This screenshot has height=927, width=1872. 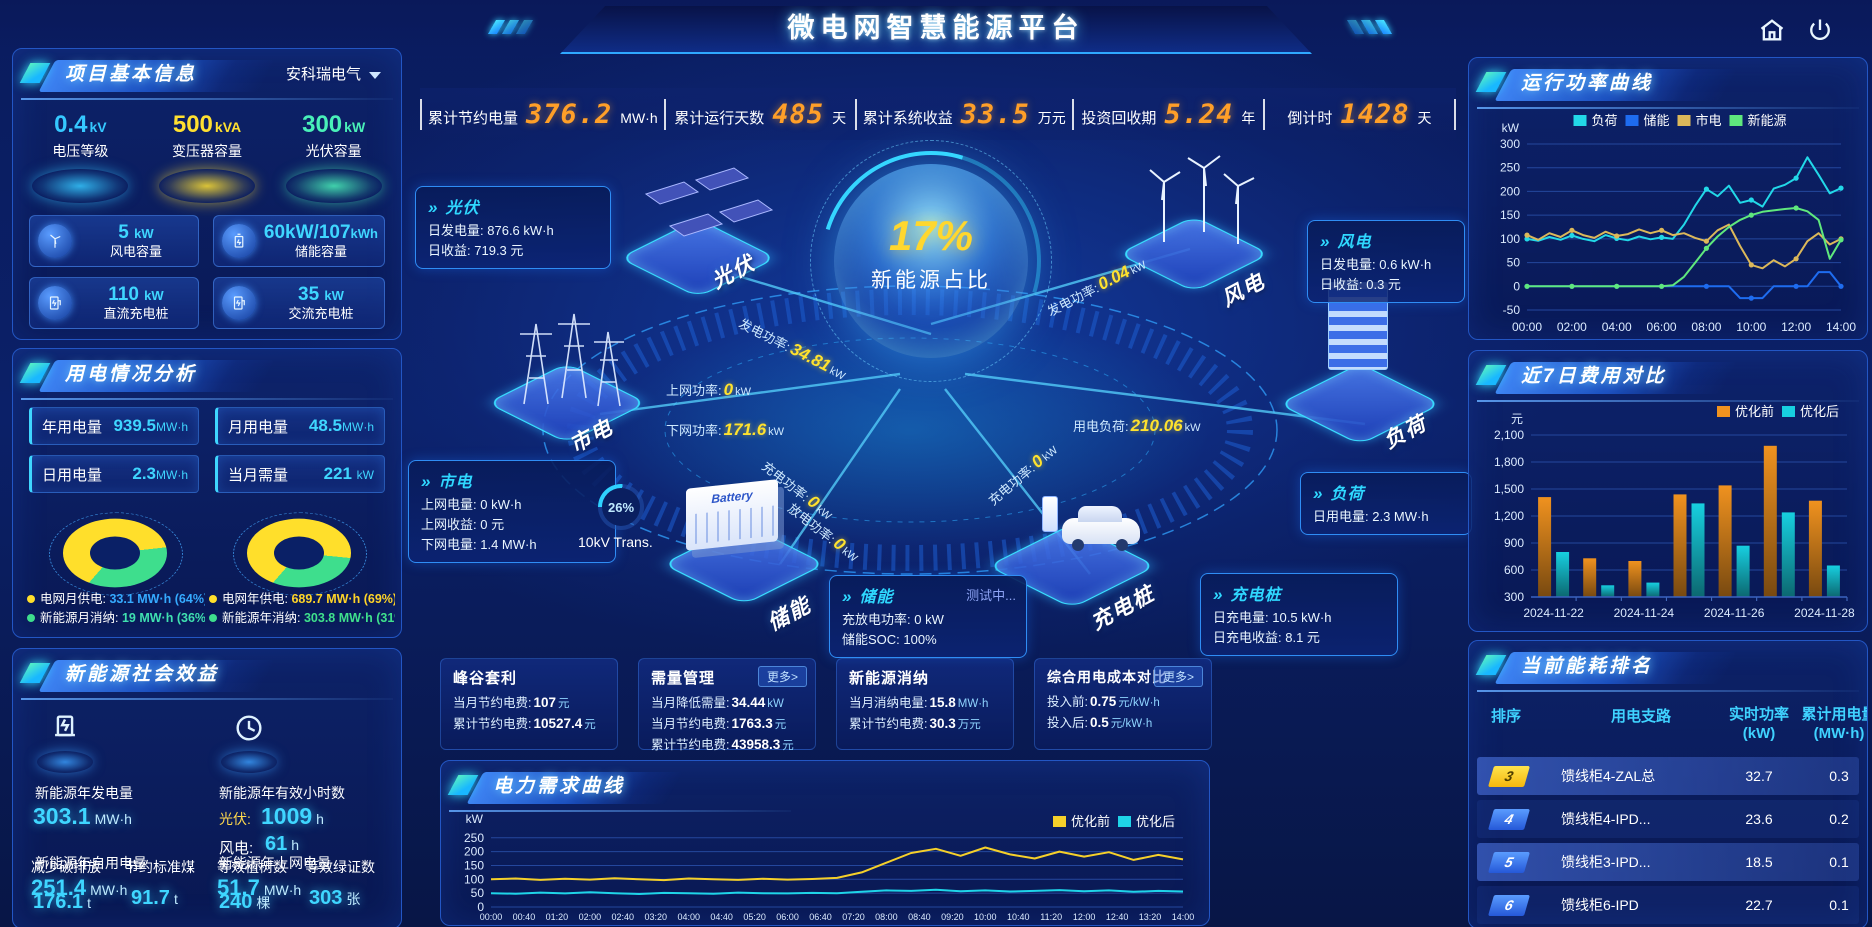 What do you see at coordinates (1594, 376) in the screenshot?
I see `panel-title: 近7日费用对比` at bounding box center [1594, 376].